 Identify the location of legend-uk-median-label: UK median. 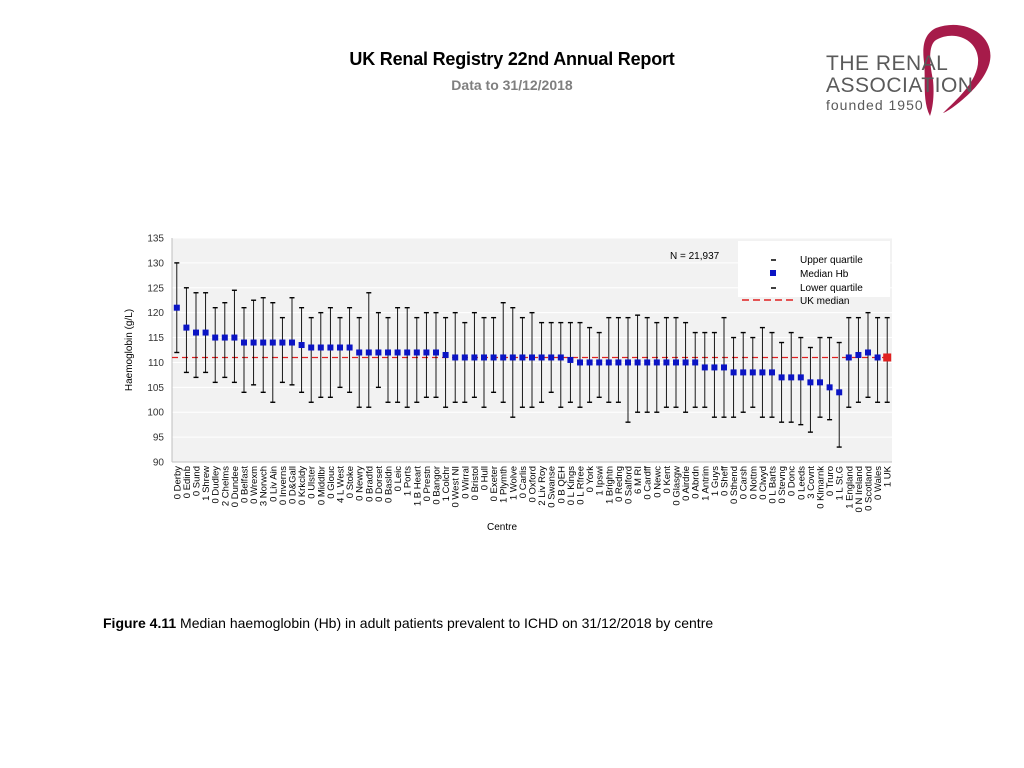
(824, 301).